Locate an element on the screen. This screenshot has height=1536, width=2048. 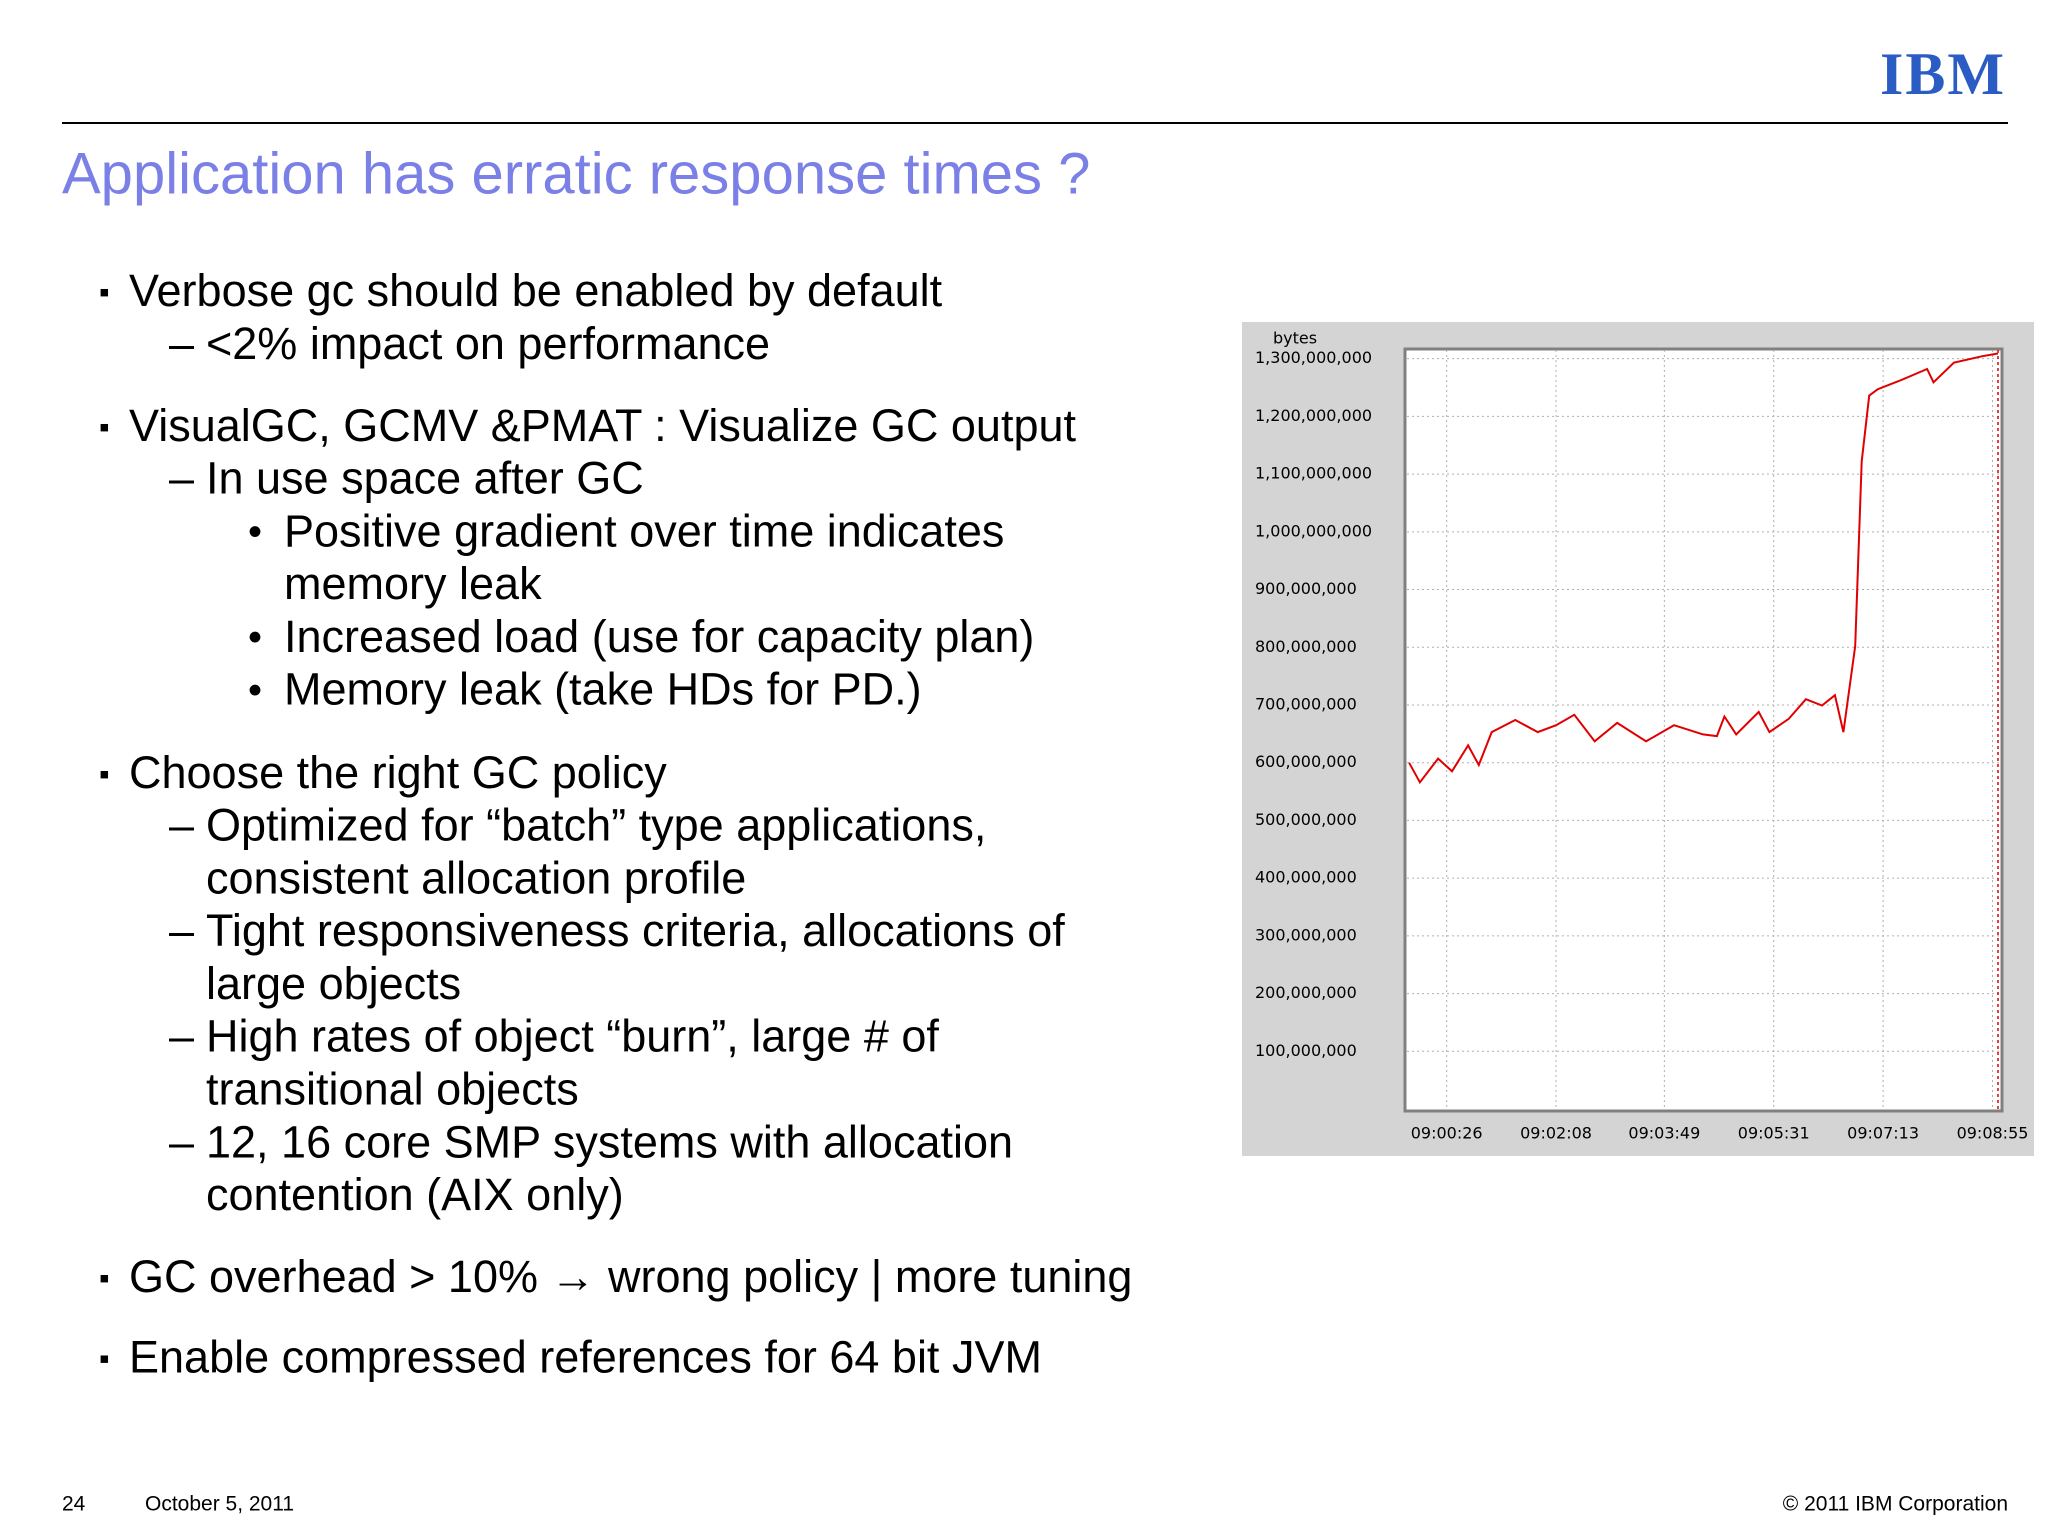
bullet-text: Choose the right GC policy is located at coordinates (398, 772).